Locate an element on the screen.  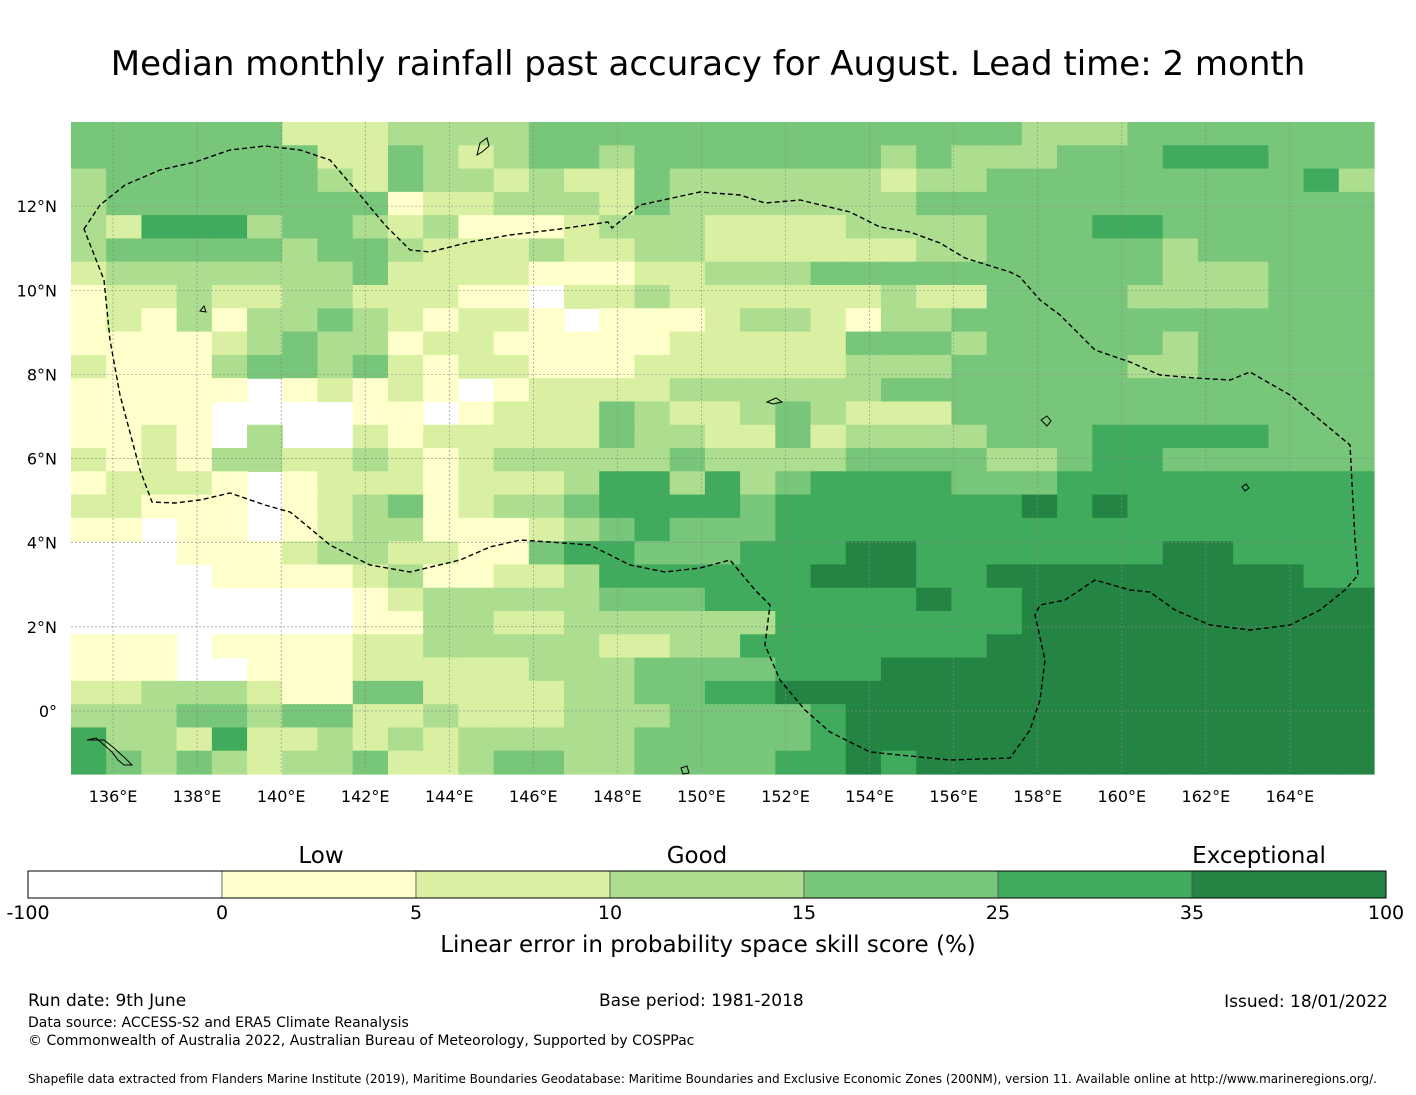
colorbar-heading-low: Low is located at coordinates (321, 856).